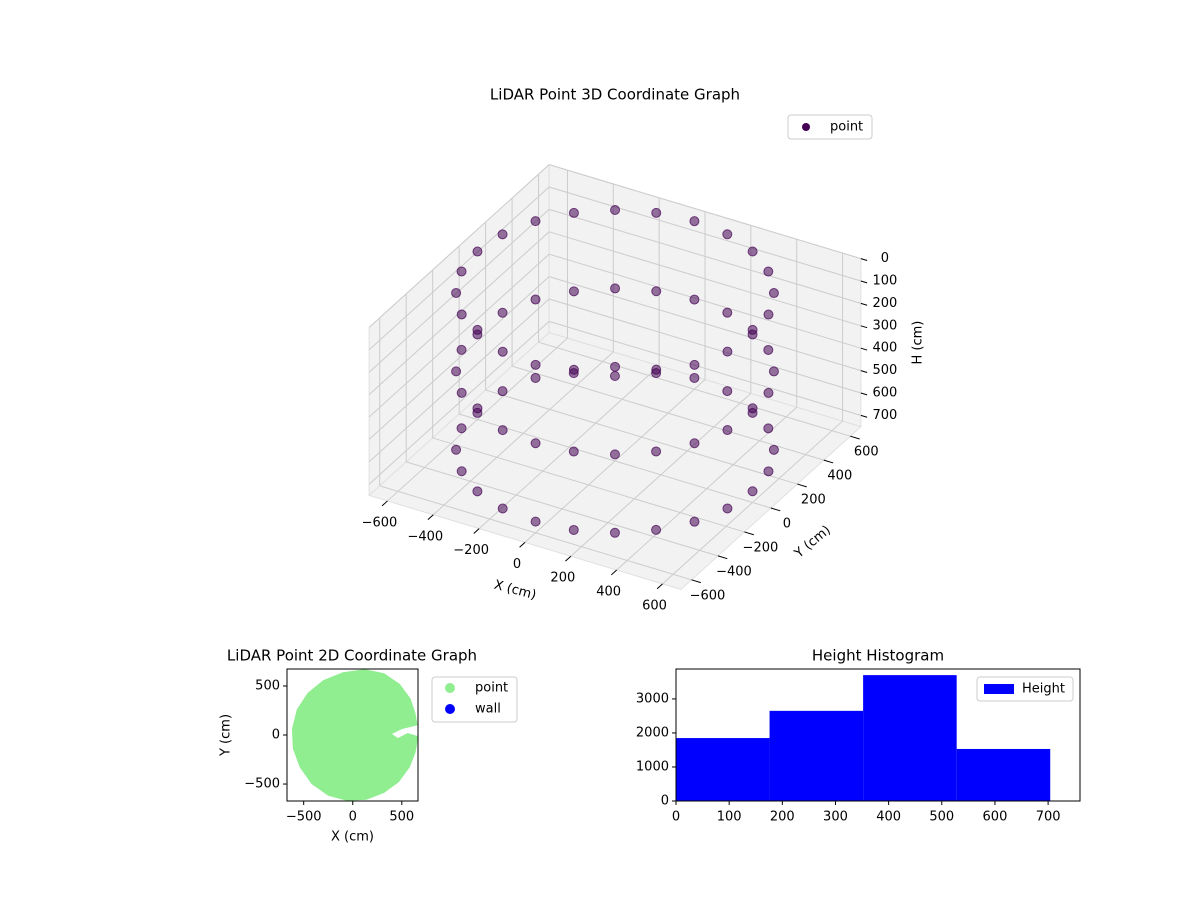 This screenshot has height=900, width=1200. Describe the element at coordinates (652, 732) in the screenshot. I see `y-tick-label: 2000` at that location.